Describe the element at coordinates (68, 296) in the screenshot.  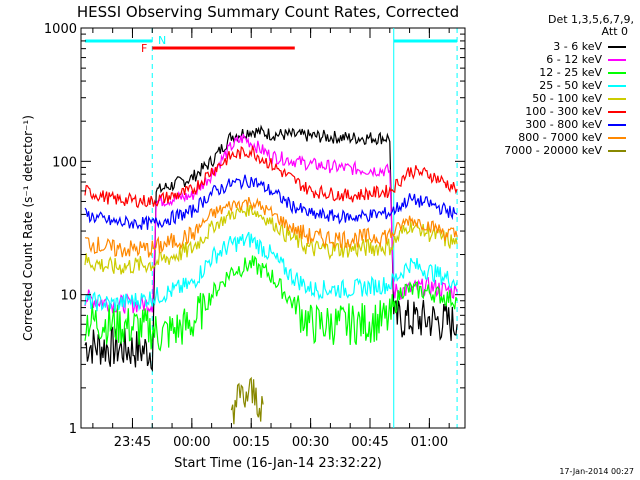
I see `y-tick-label: 10` at that location.